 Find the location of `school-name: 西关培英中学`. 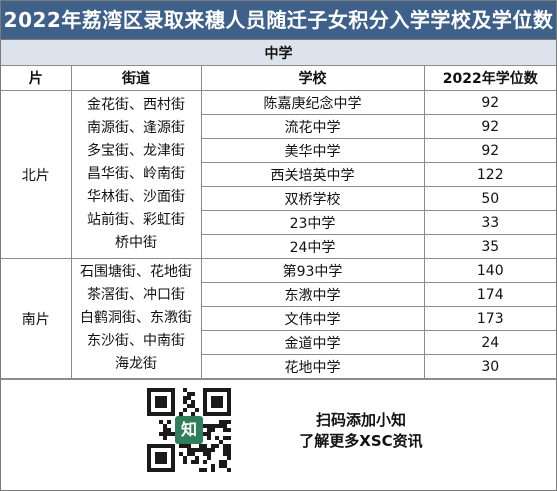

school-name: 西关培英中学 is located at coordinates (313, 174).